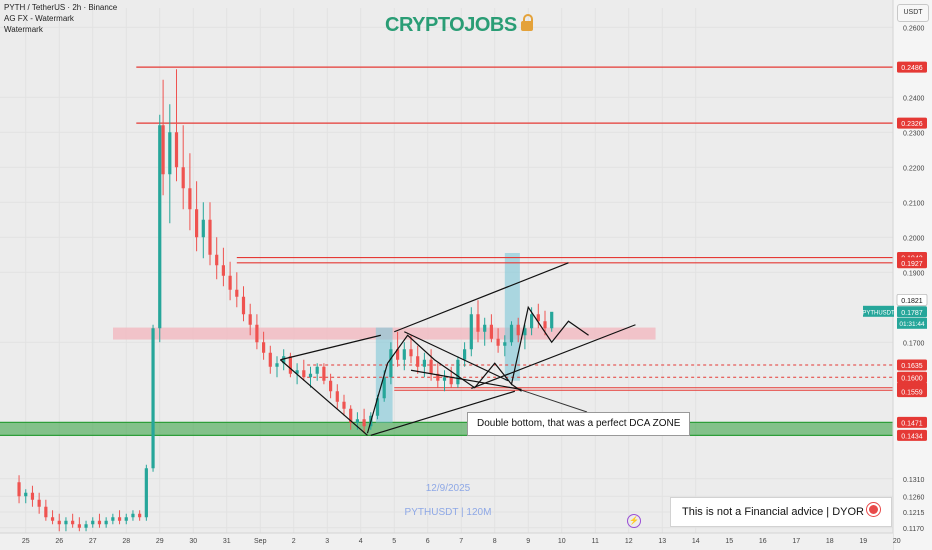  I want to click on price-label: 0.1821, so click(912, 299).